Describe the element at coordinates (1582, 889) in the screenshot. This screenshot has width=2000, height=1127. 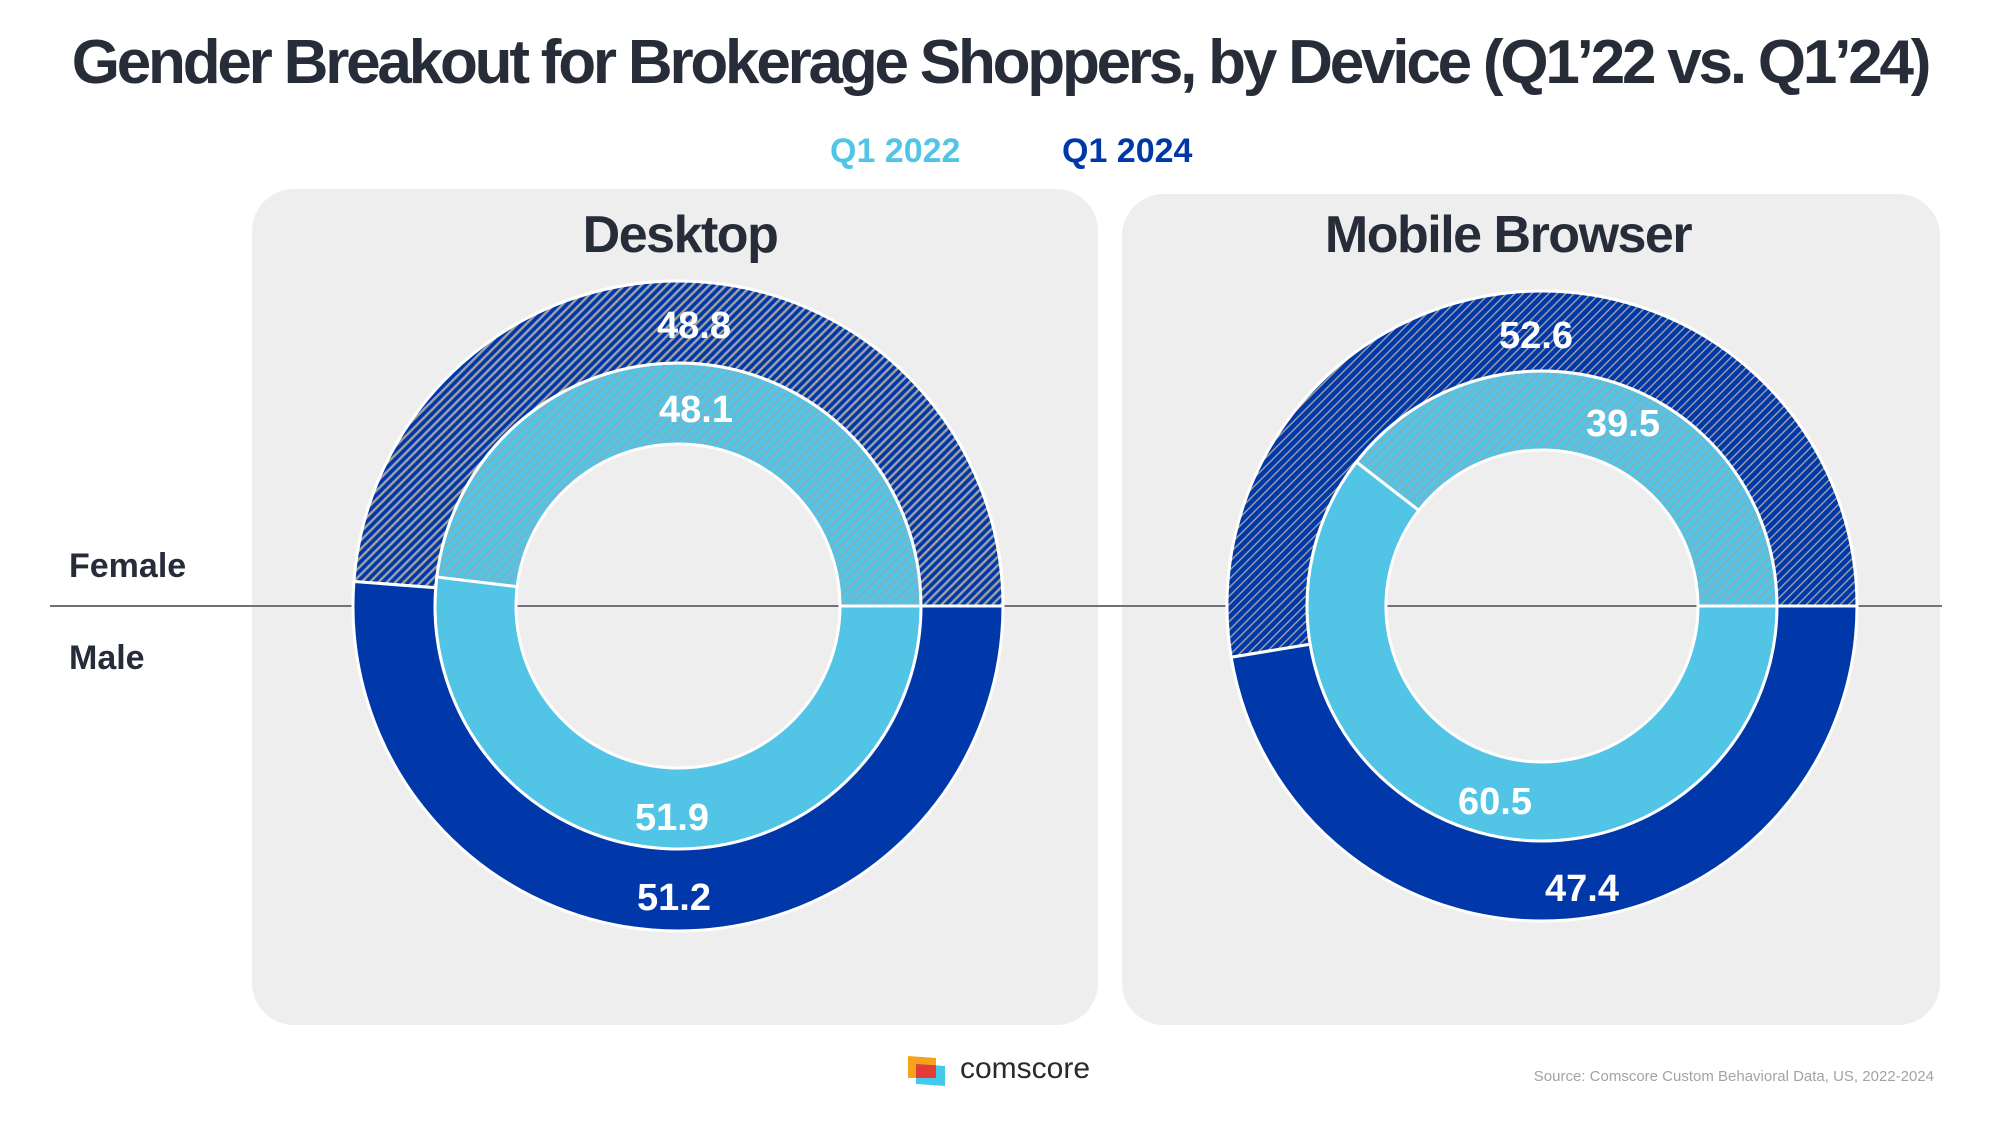
I see `mobile-browser-q1-2024-male-label: 47.4` at that location.